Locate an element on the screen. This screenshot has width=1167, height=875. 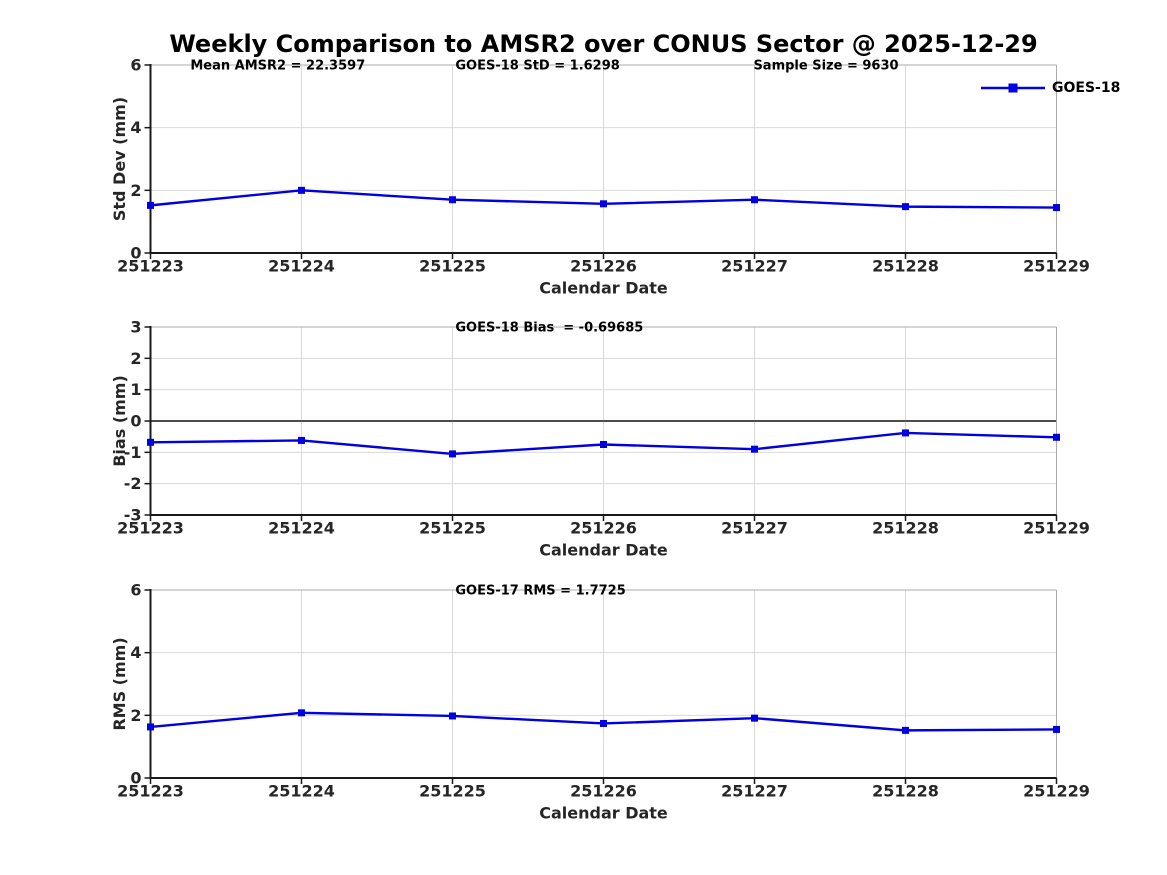
legend-label: GOES-18 is located at coordinates (1086, 88).